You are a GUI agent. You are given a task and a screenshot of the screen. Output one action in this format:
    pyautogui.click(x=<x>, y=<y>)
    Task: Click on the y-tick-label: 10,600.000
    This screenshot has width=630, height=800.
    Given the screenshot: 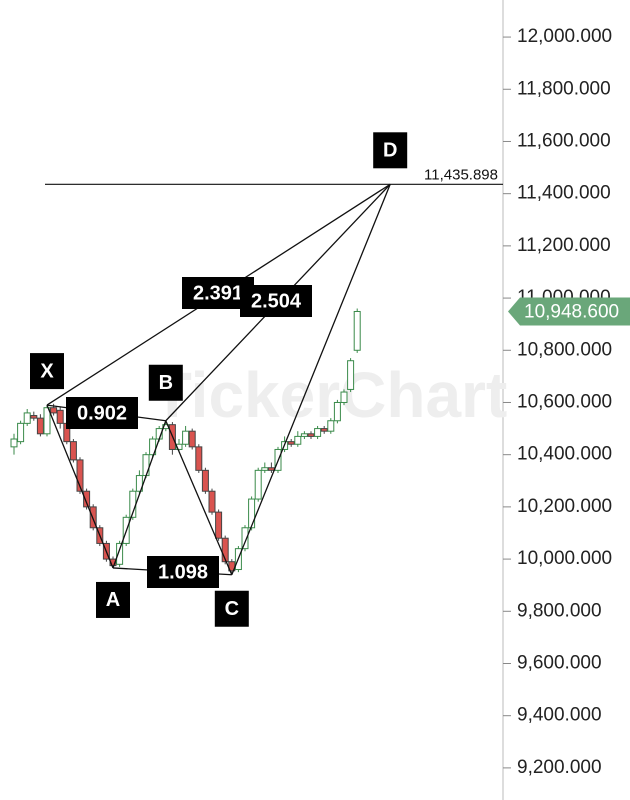 What is the action you would take?
    pyautogui.click(x=564, y=401)
    